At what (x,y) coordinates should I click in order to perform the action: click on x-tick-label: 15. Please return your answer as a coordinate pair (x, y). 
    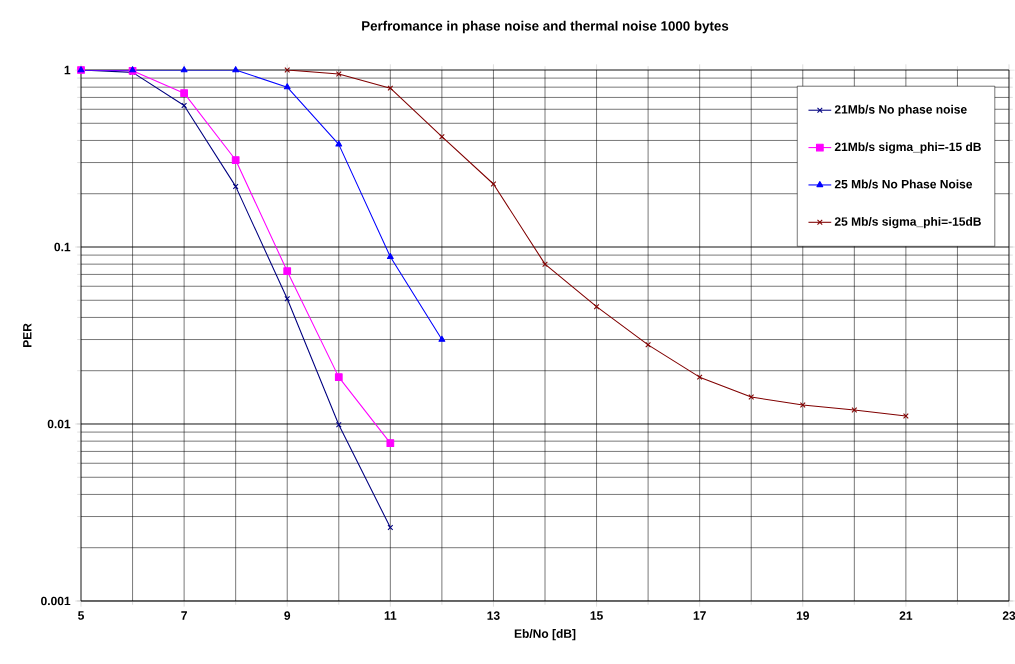
    Looking at the image, I should click on (596, 615).